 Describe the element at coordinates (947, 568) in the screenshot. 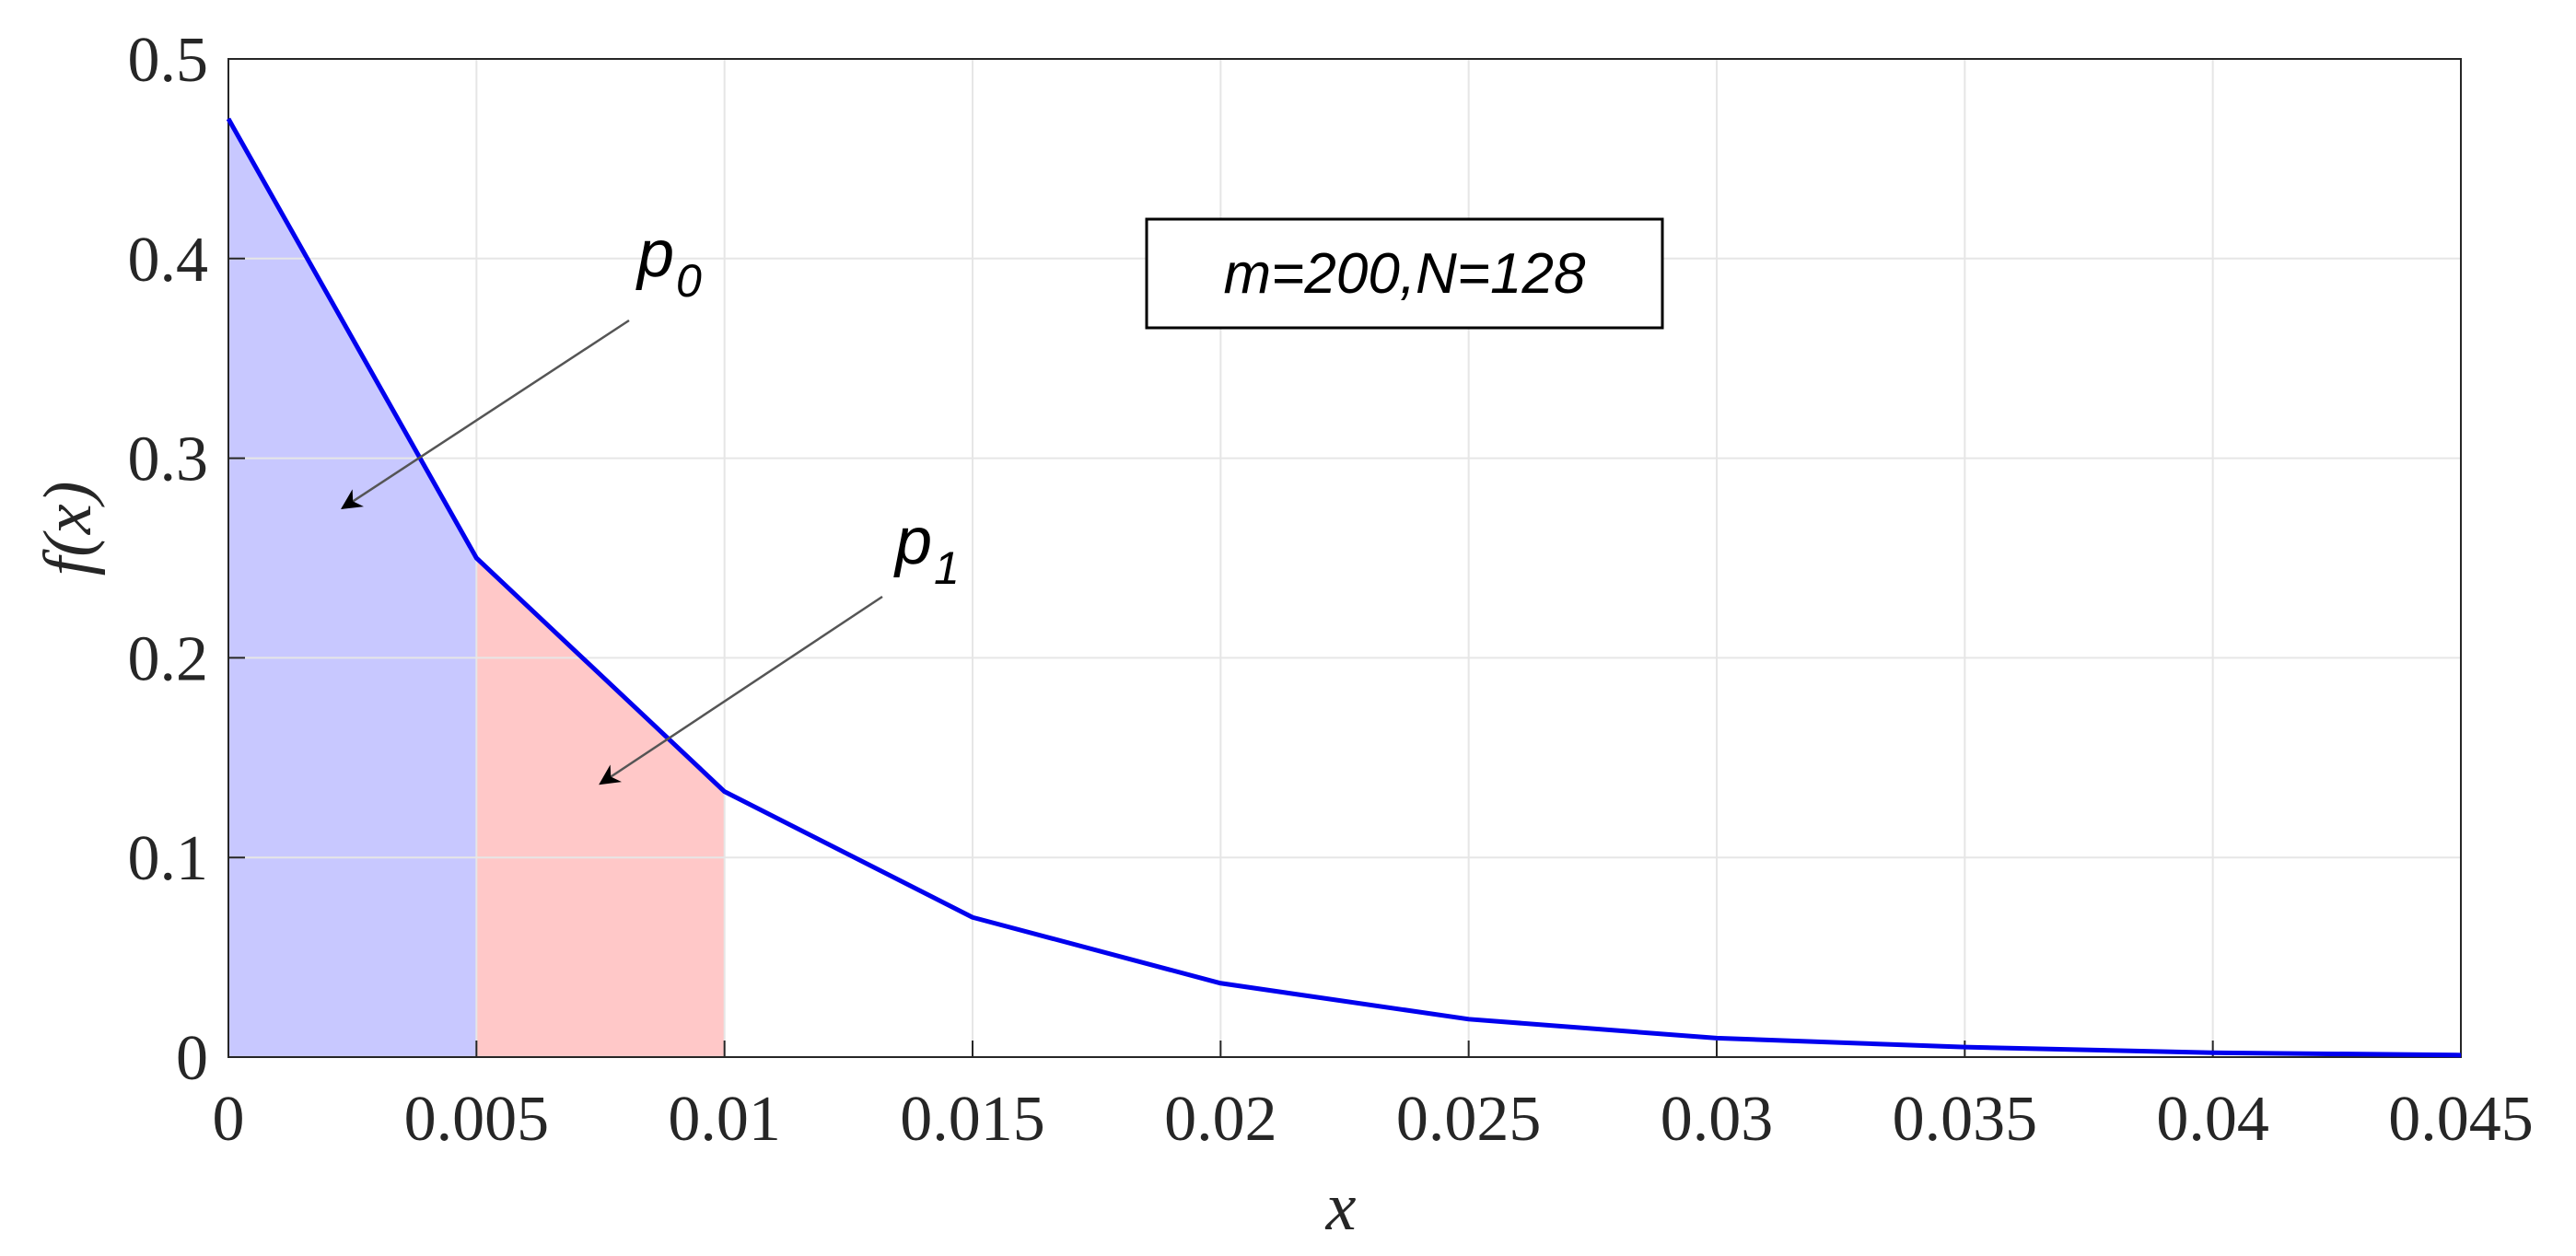

I see `annotation-subscript-p1: 1` at that location.